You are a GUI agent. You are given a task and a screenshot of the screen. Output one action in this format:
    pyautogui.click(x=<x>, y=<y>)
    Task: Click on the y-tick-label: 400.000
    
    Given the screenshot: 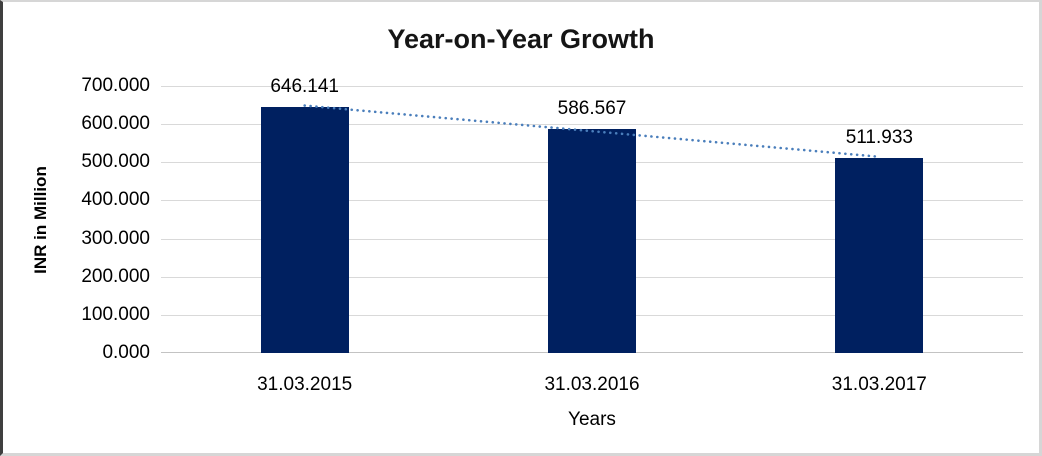 What is the action you would take?
    pyautogui.click(x=115, y=200)
    